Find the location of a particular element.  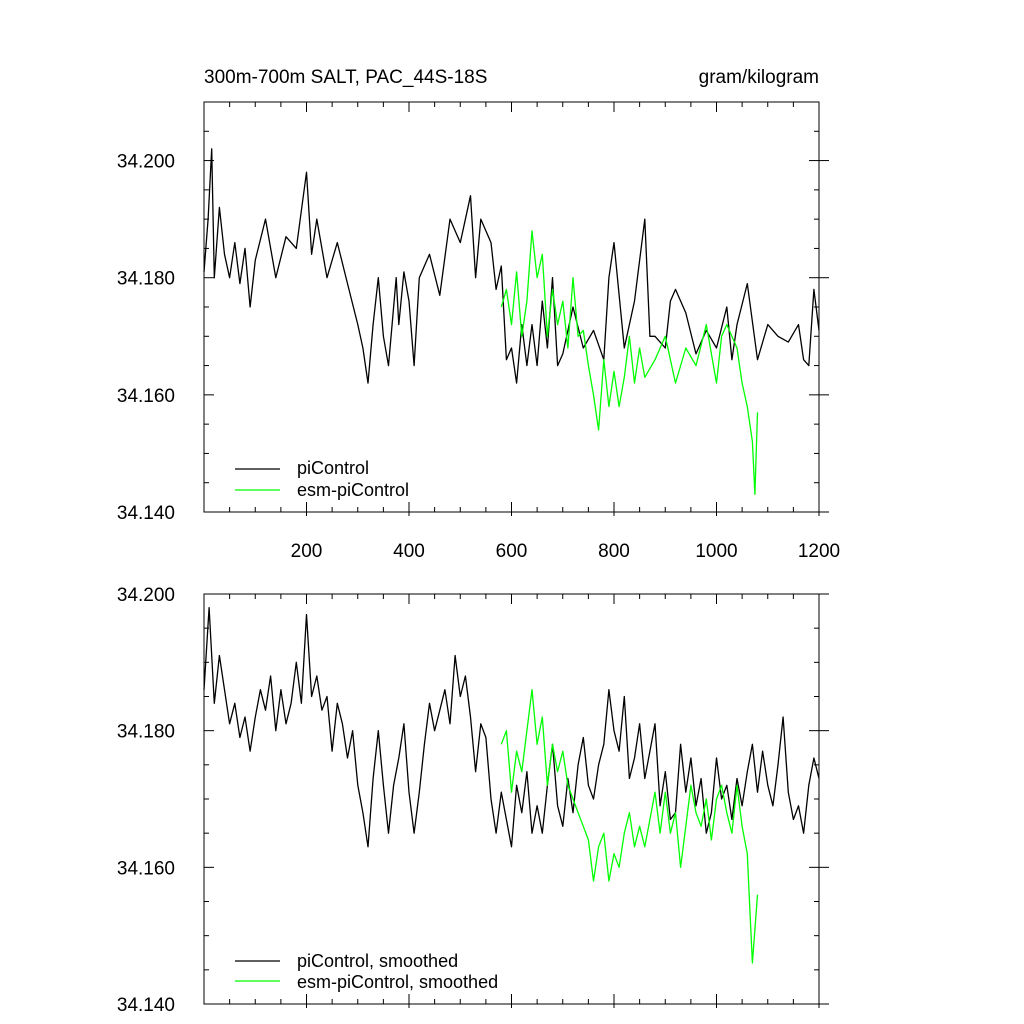

x-tick-label: 200 is located at coordinates (307, 551).